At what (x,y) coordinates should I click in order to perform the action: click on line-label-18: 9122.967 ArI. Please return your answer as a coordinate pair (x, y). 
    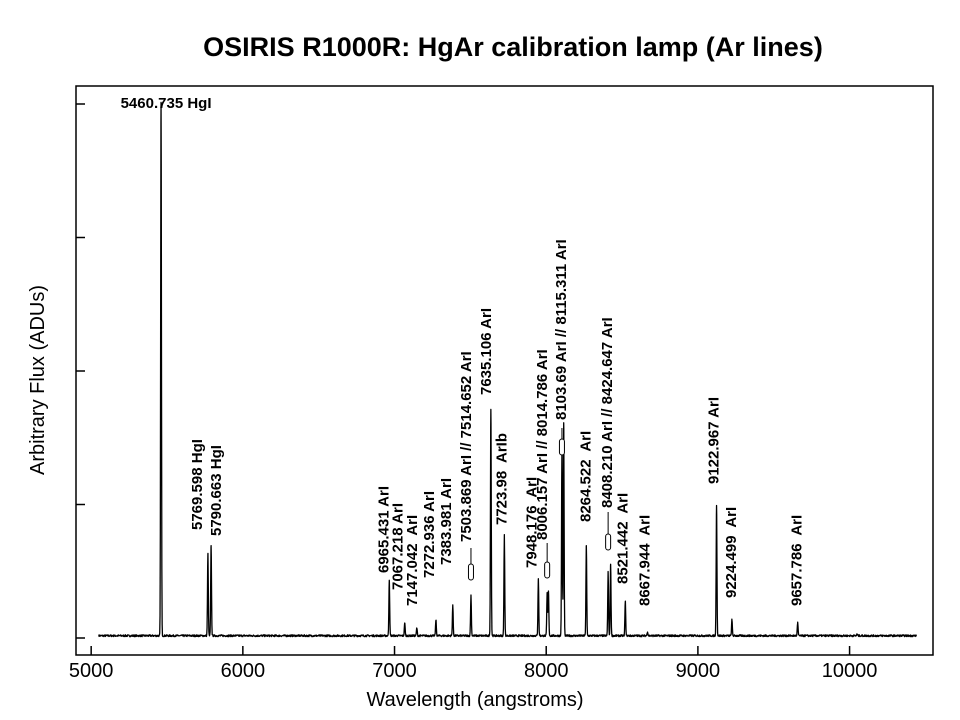
    Looking at the image, I should click on (714, 440).